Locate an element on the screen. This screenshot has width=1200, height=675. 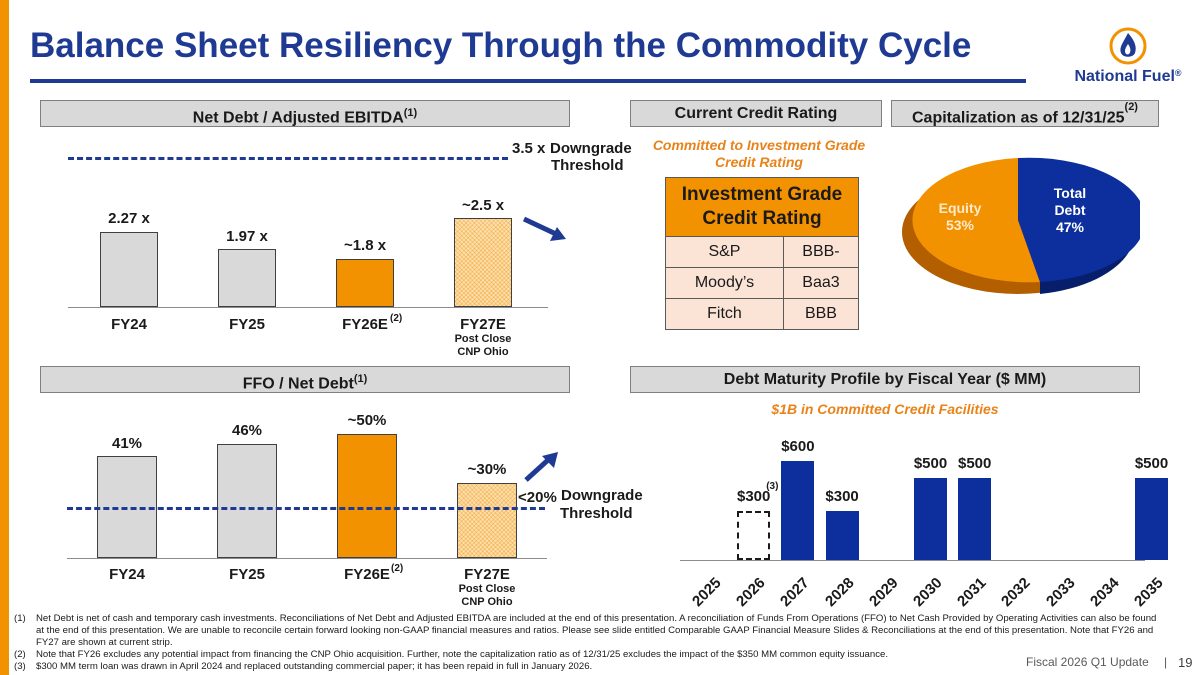
net-debt-bar-fy24 is located at coordinates (129, 269).